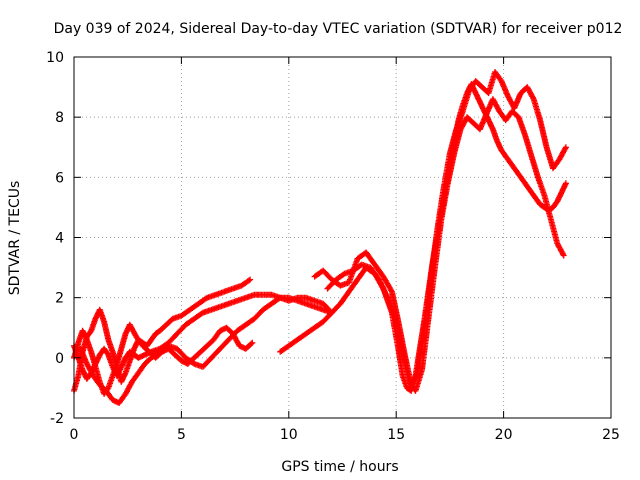  Describe the element at coordinates (289, 435) in the screenshot. I see `x-tick-label: 10` at that location.